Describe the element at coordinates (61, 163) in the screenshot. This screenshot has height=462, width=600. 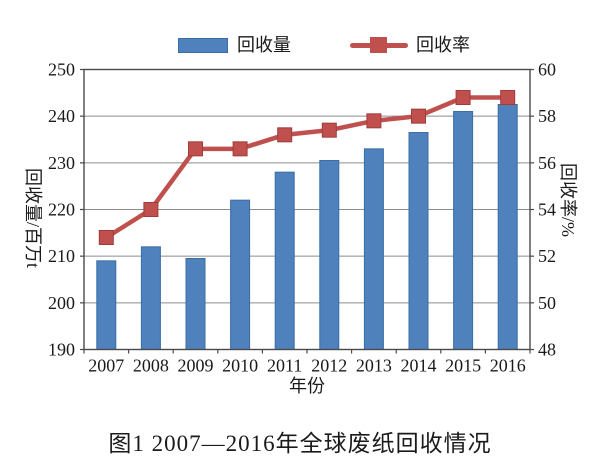
I see `left-axis-tick-label: 230` at that location.